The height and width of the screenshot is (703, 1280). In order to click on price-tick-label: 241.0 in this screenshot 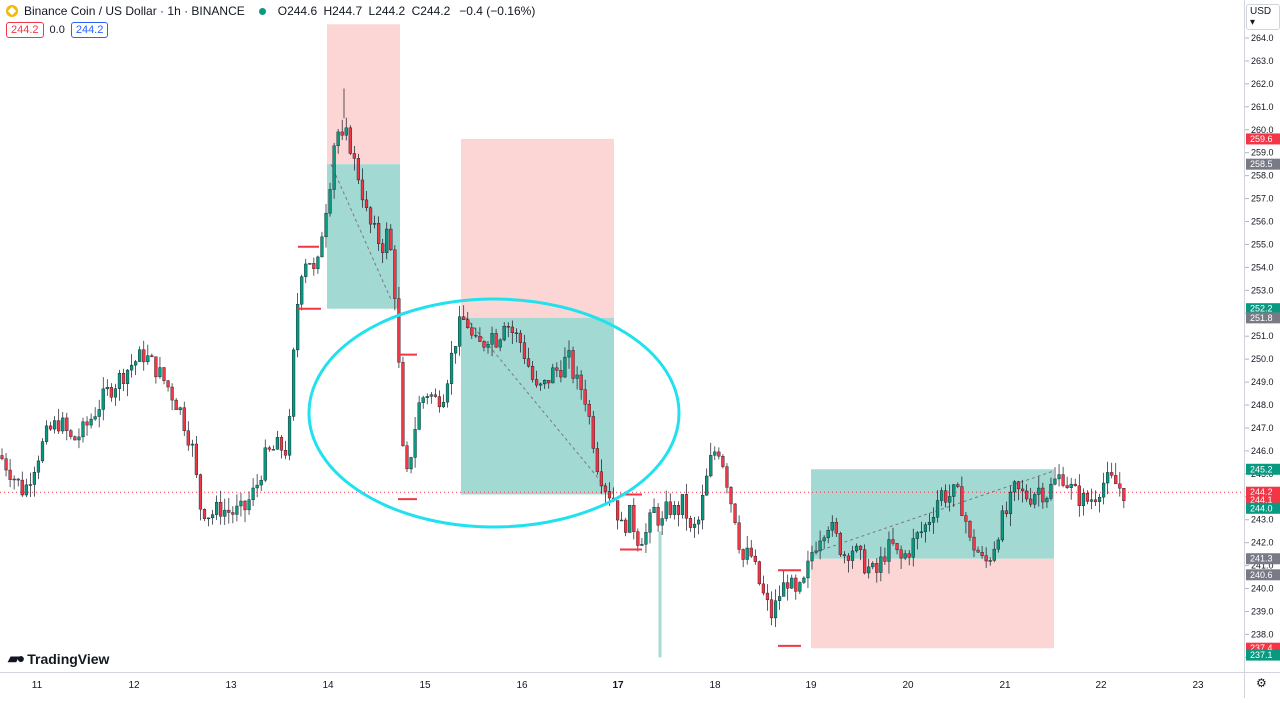, I will do `click(1262, 566)`.